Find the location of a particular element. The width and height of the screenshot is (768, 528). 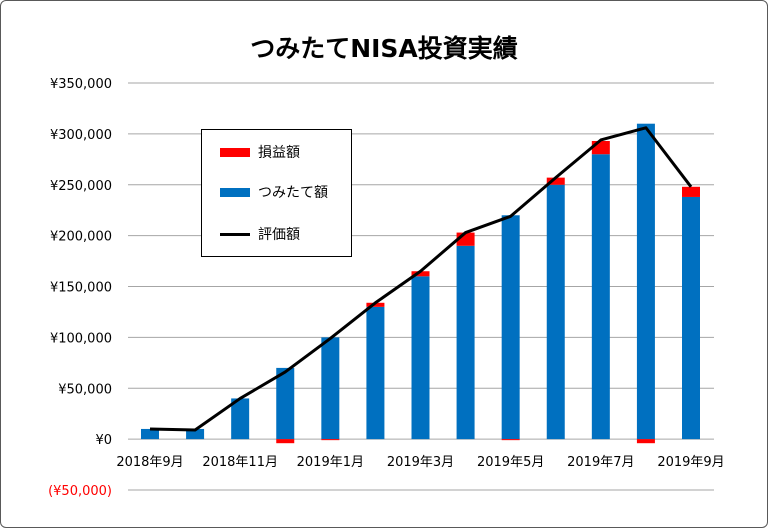

y-tick-label: ¥200,000 is located at coordinates (81, 237).